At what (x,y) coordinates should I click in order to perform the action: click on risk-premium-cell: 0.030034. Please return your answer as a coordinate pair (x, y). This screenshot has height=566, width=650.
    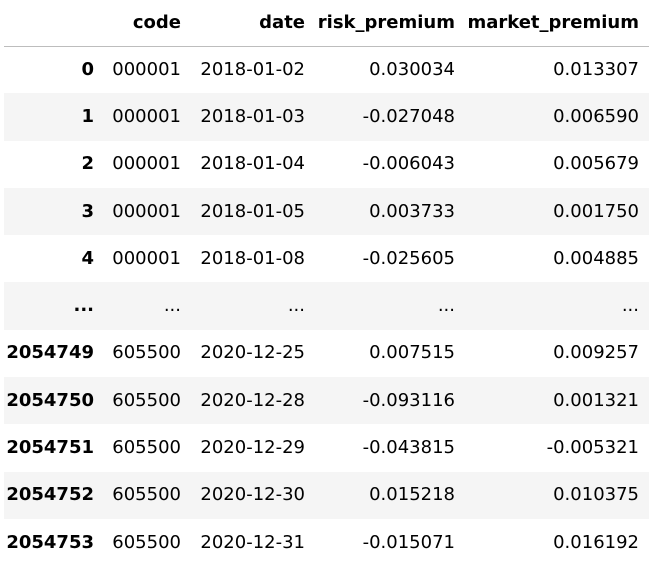
    Looking at the image, I should click on (412, 69).